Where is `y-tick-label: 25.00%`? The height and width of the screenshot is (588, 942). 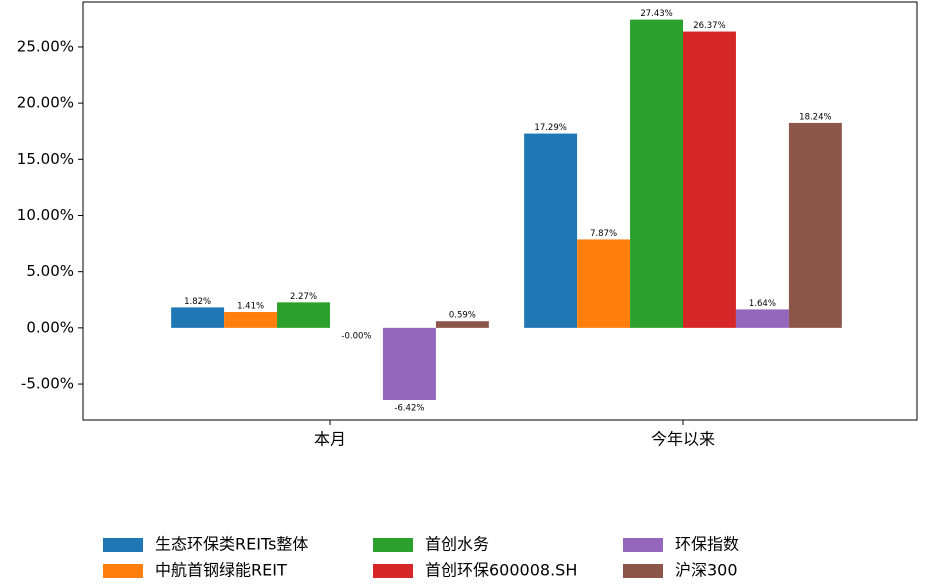
y-tick-label: 25.00% is located at coordinates (45, 46).